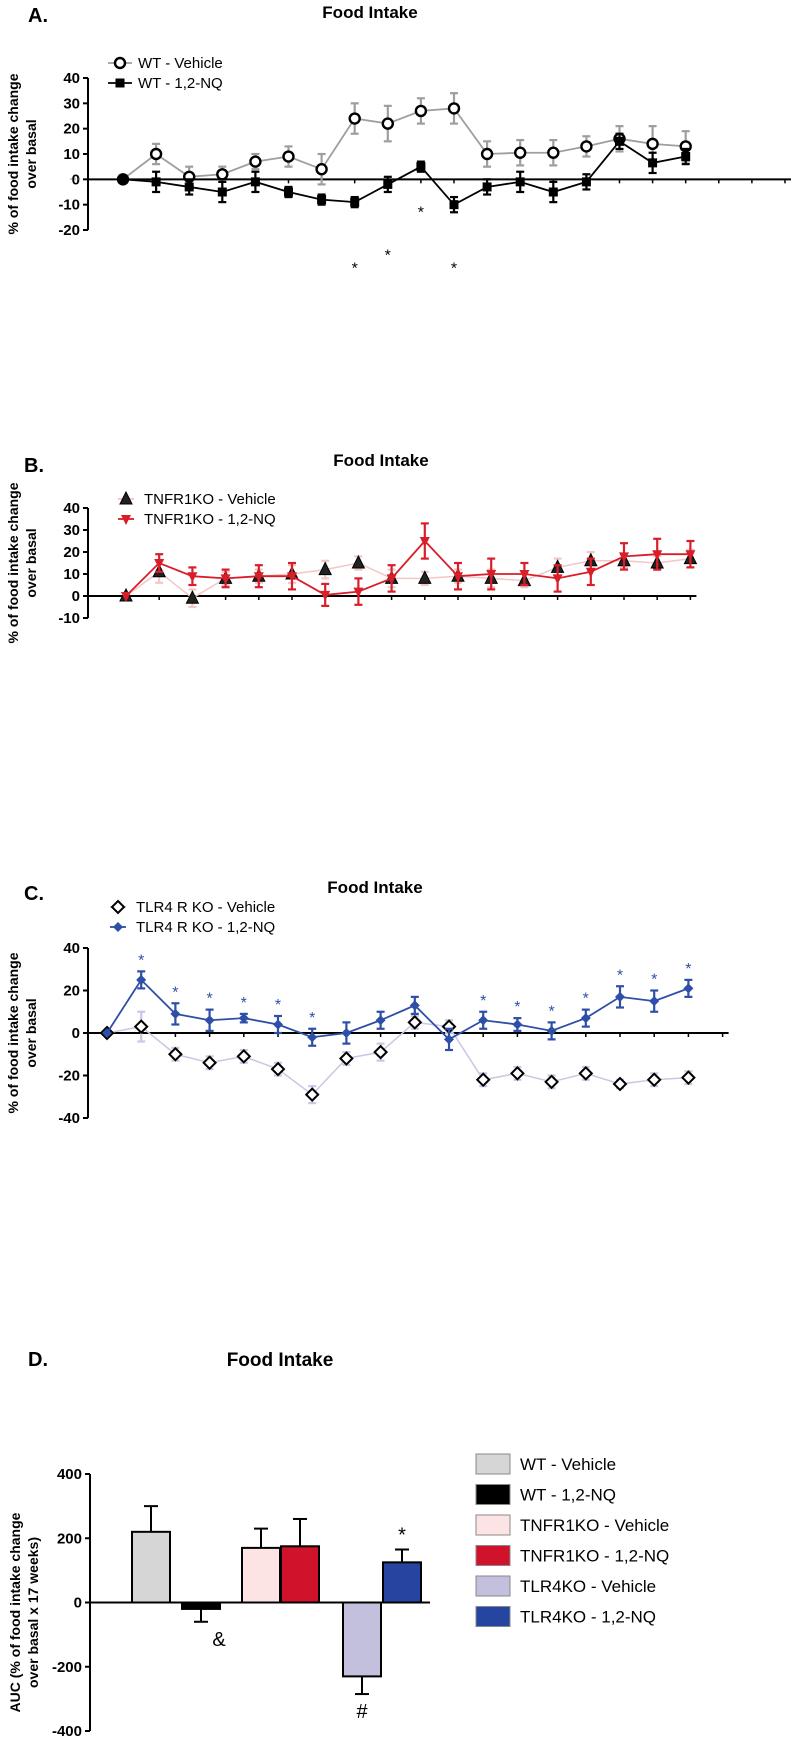 The image size is (798, 1762). I want to click on y-tick-label: -400, so click(67, 1731).